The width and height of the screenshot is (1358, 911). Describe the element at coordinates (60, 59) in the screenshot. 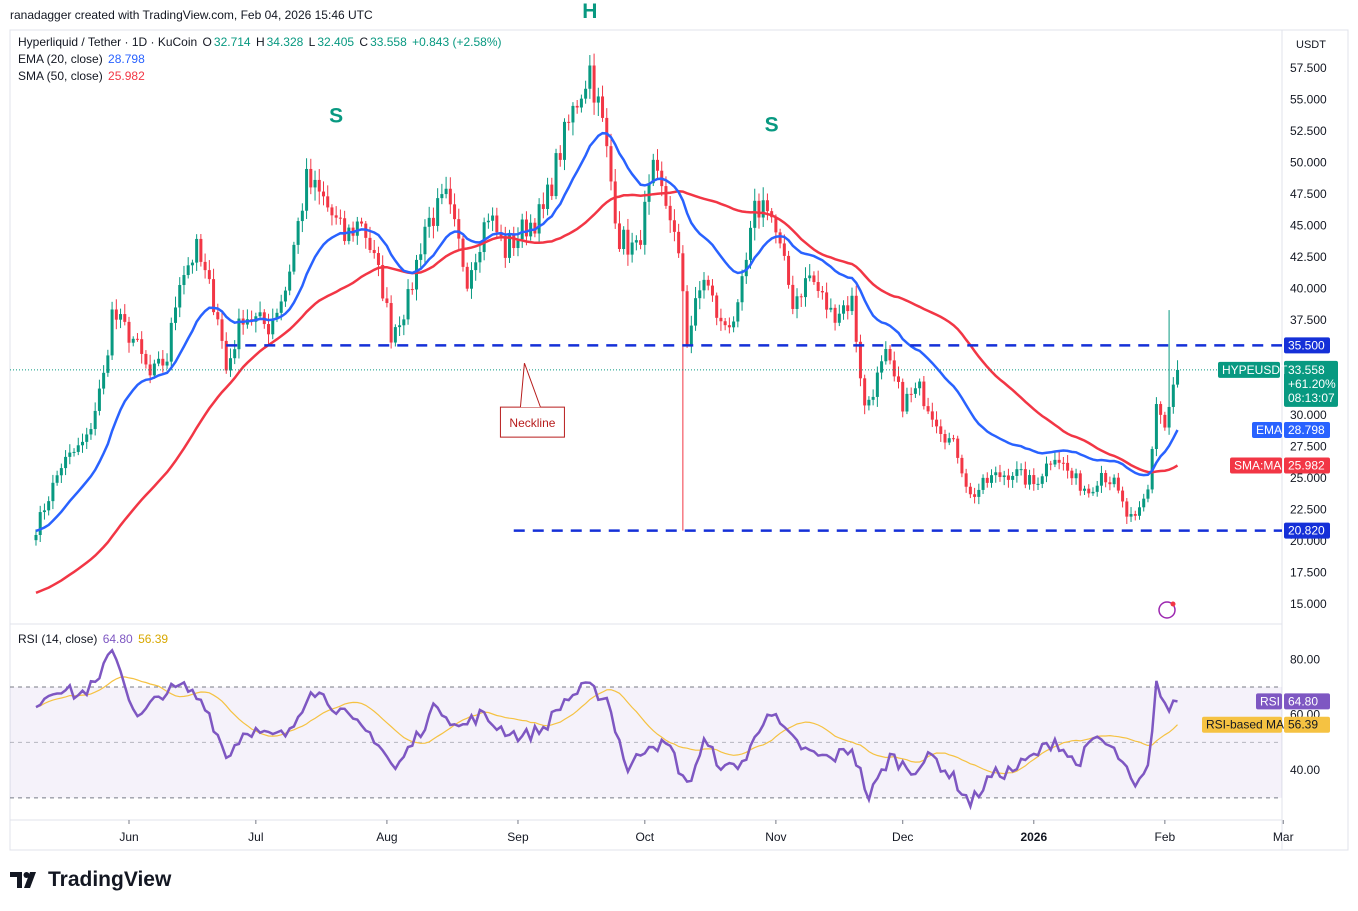

I see `ema-label: EMA (20, close)` at that location.